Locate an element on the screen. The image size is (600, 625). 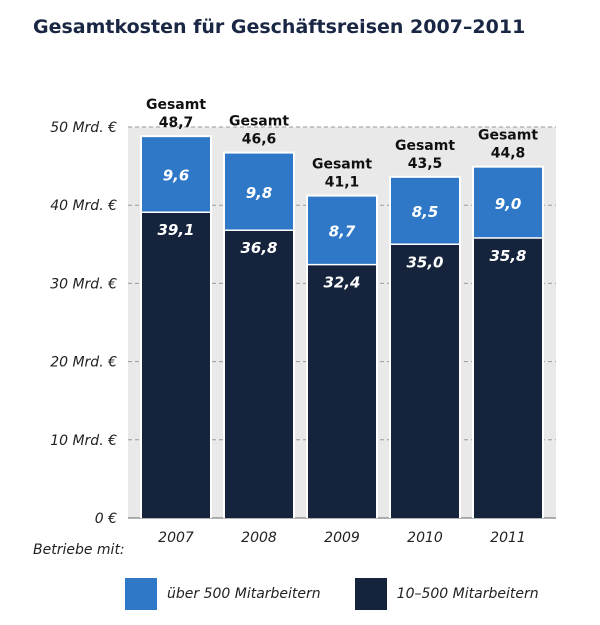
data-label-over-500: 9,8 is located at coordinates (259, 193).